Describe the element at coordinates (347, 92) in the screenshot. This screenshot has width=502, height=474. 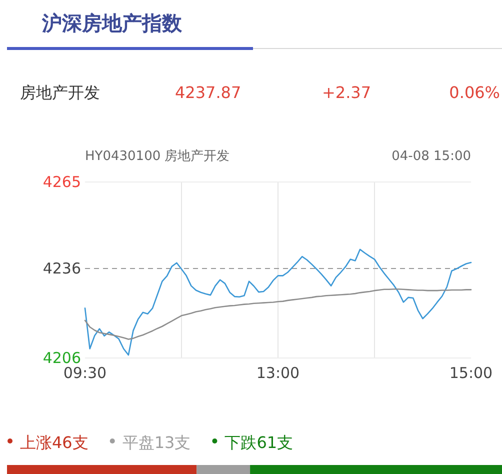
I see `text: +2.37` at that location.